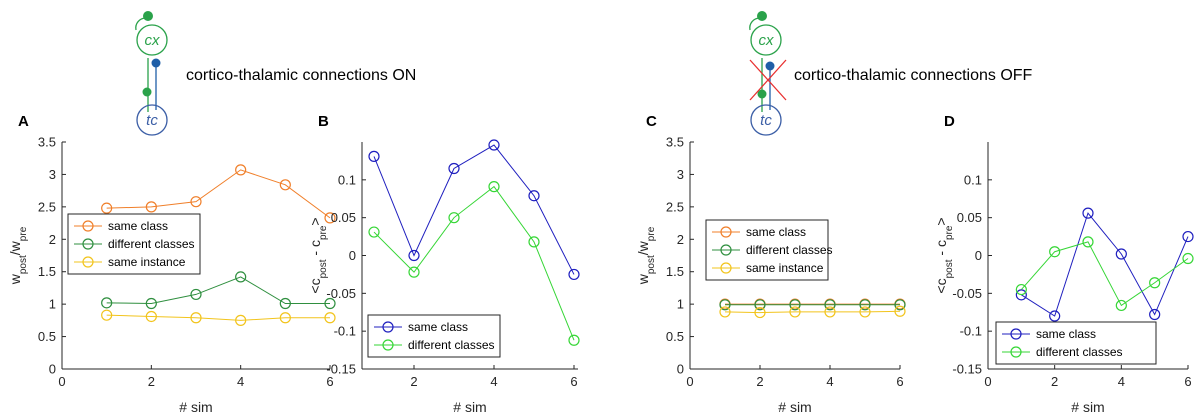  I want to click on panel-letter: D, so click(949, 121).